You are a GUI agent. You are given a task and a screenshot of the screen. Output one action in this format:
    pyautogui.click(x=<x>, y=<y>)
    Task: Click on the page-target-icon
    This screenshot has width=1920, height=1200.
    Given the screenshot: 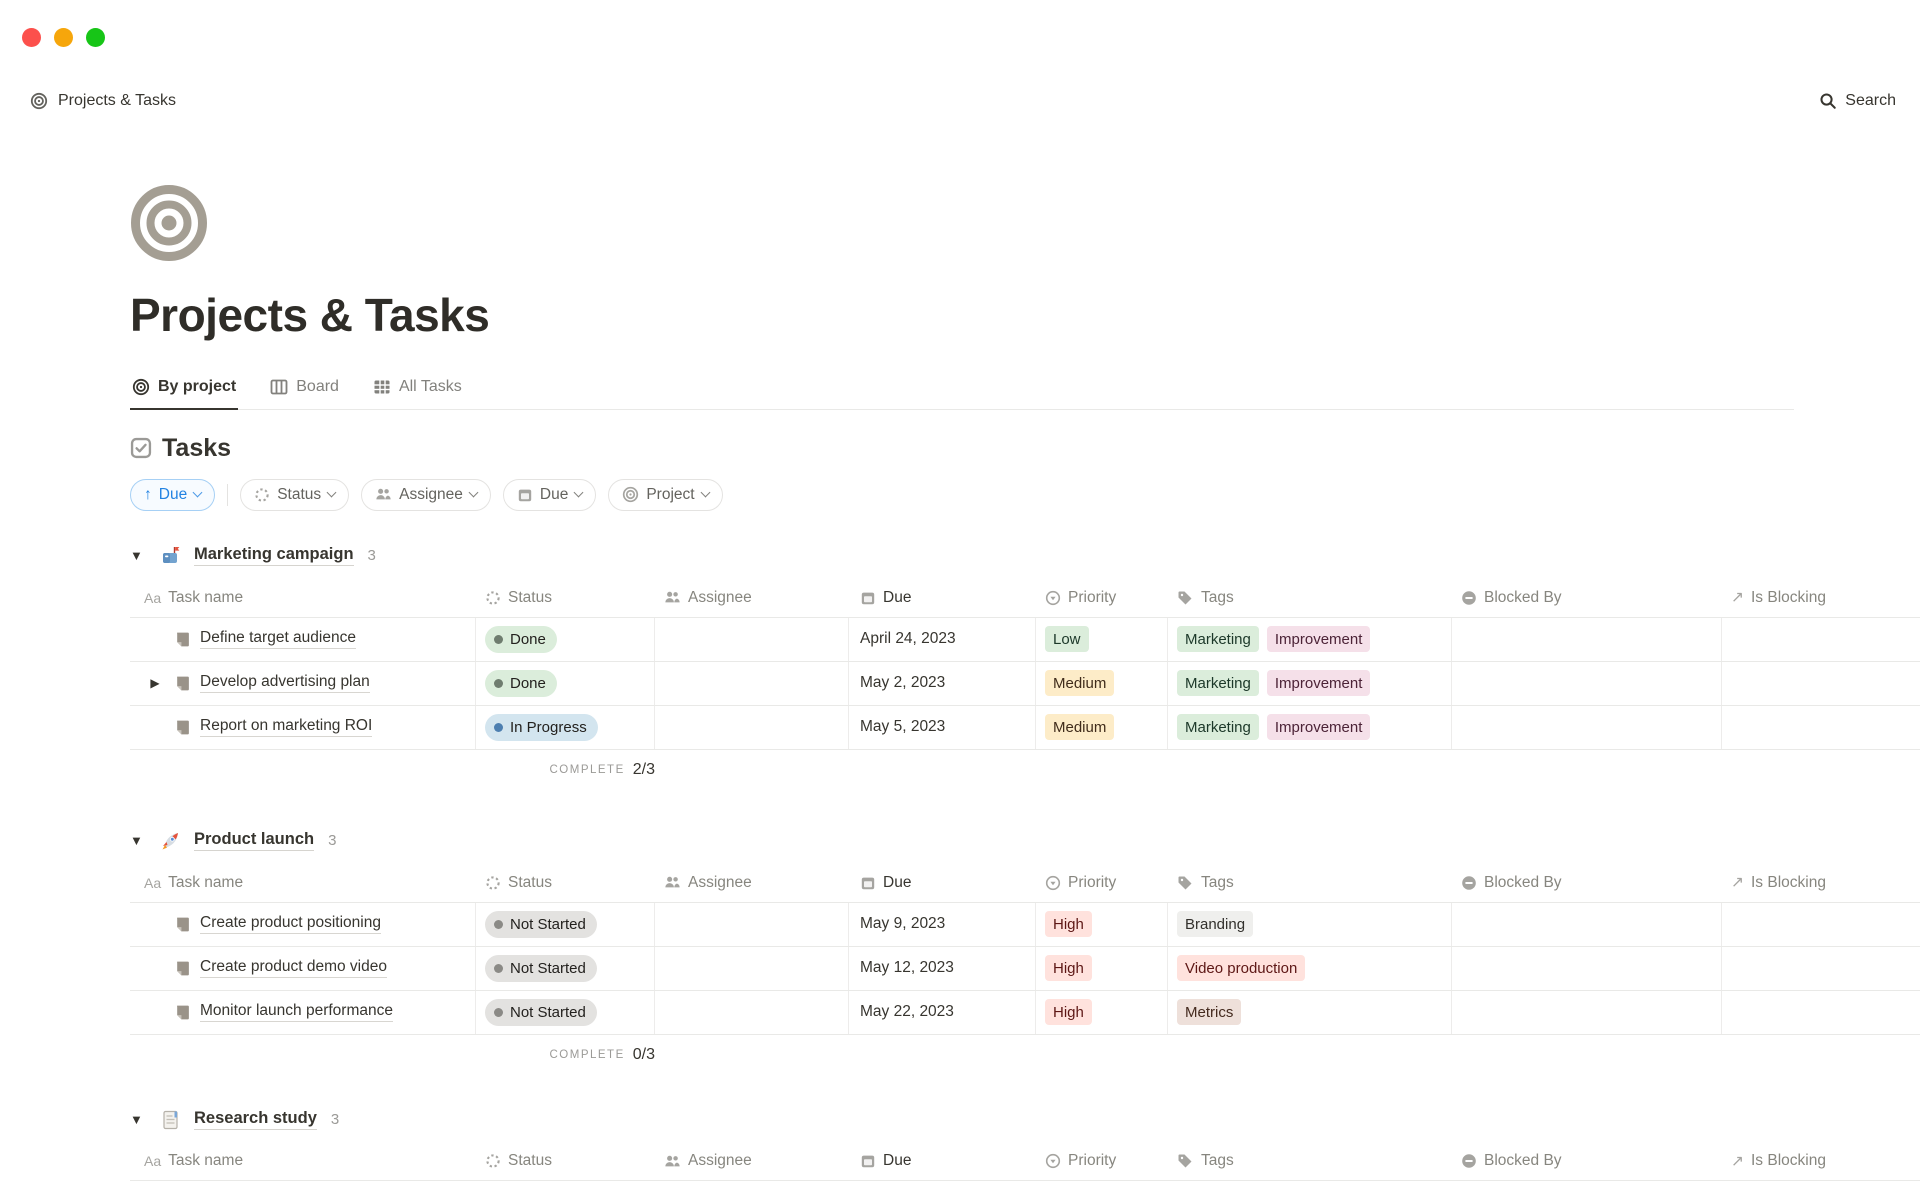 What is the action you would take?
    pyautogui.click(x=169, y=223)
    